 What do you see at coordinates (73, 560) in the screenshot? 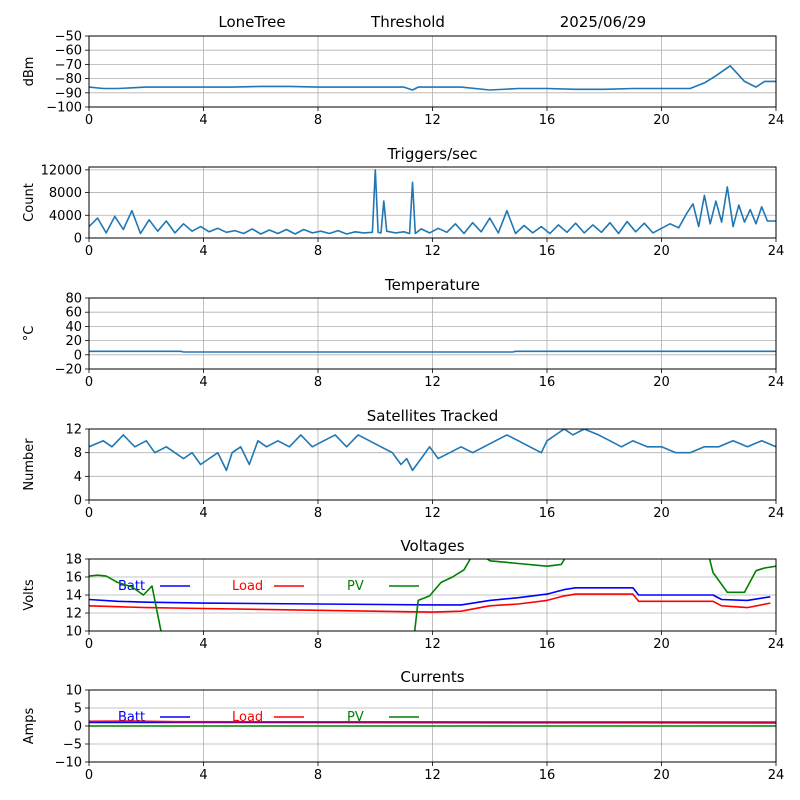
I see `y-tick-label: 18` at bounding box center [73, 560].